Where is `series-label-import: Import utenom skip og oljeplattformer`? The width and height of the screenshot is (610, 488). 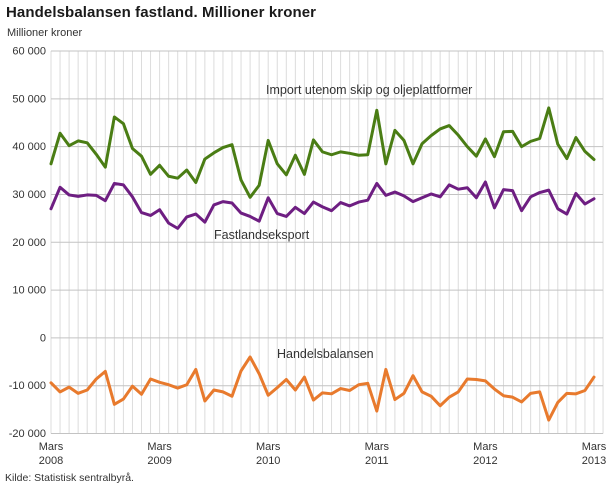
series-label-import: Import utenom skip og oljeplattformer is located at coordinates (369, 90).